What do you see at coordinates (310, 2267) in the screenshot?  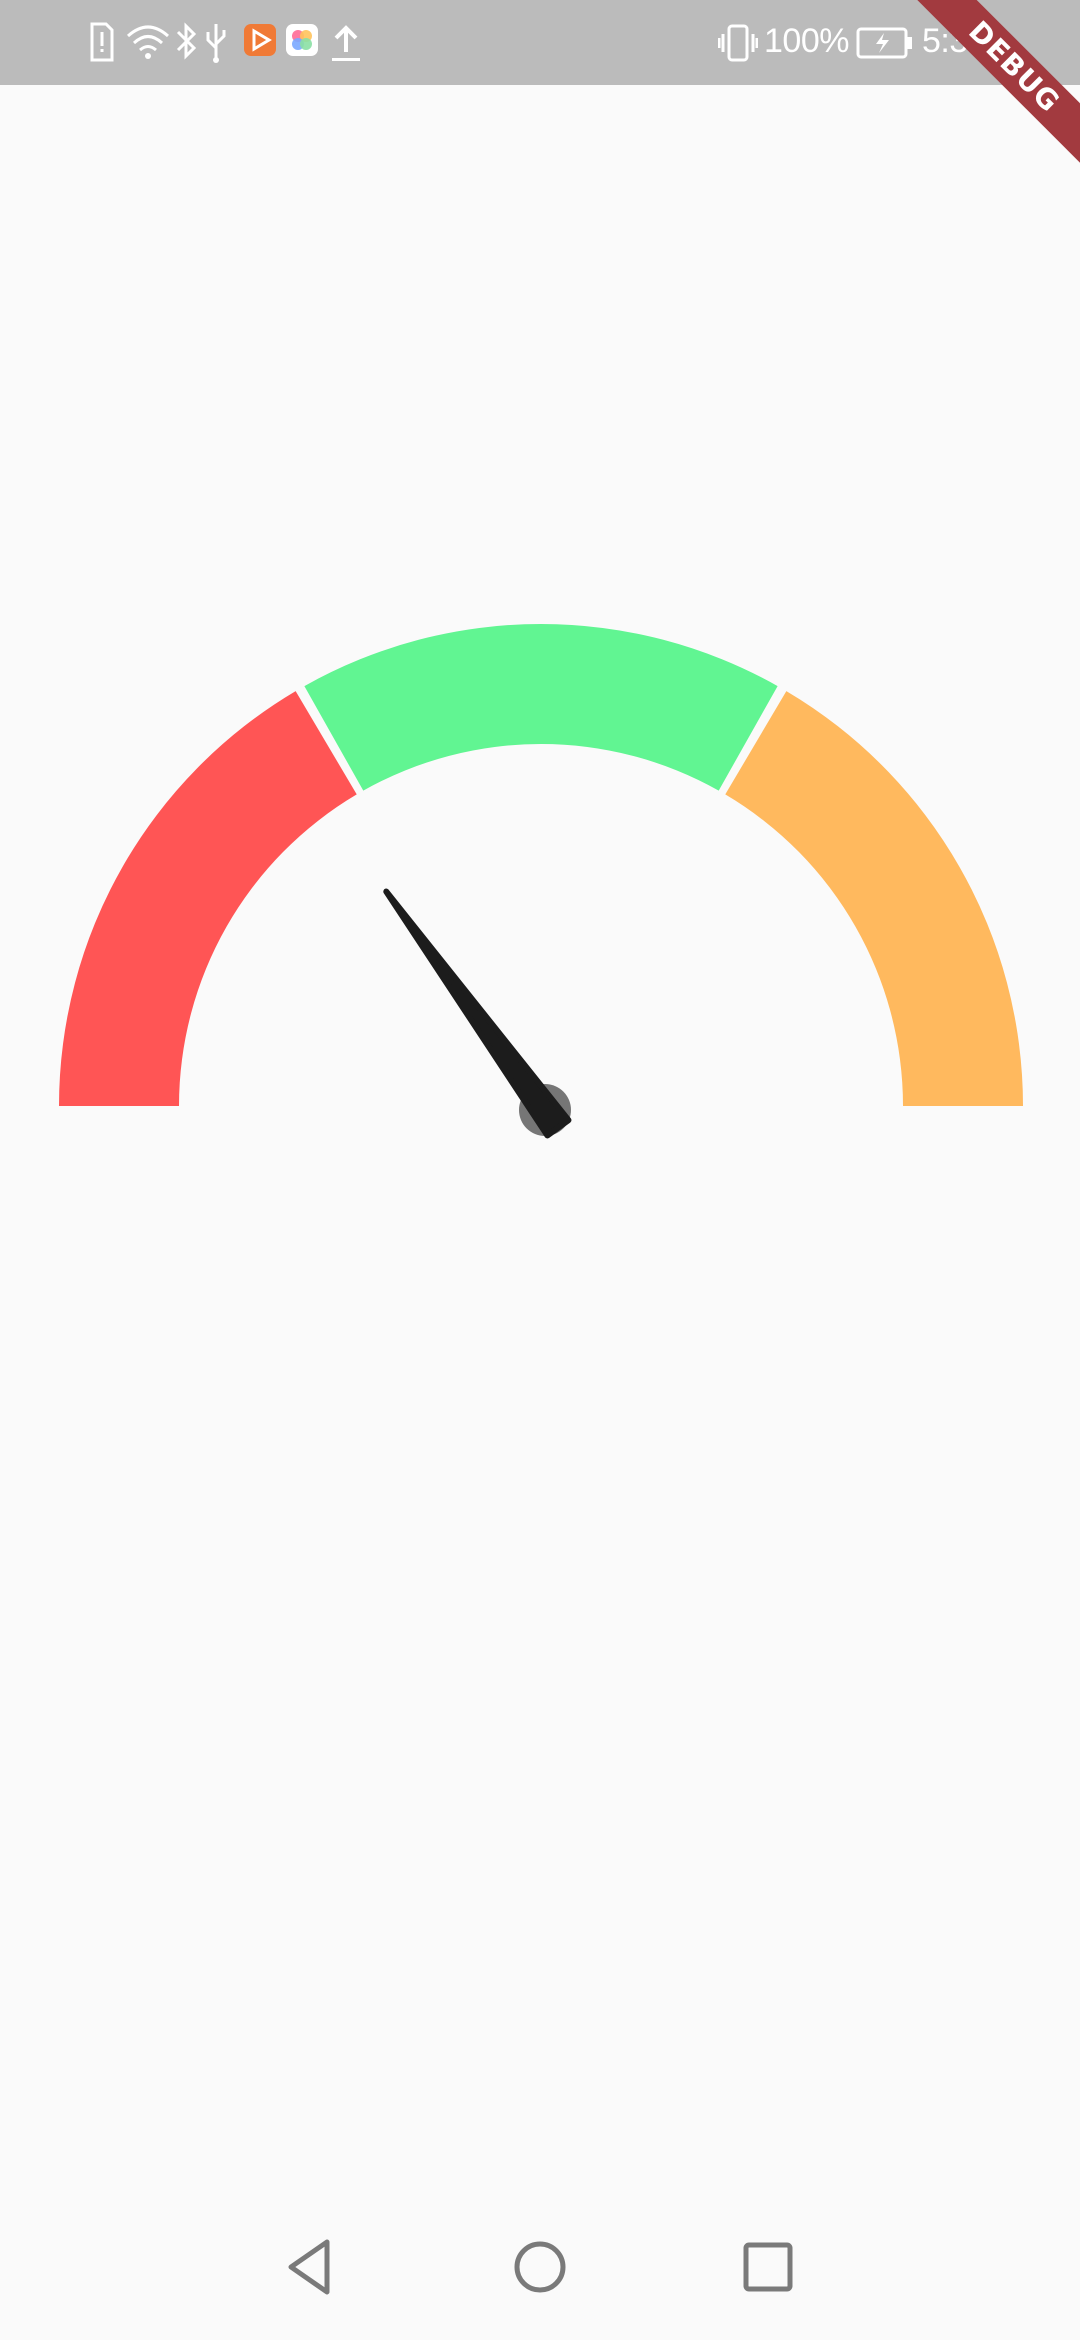 I see `back-icon` at bounding box center [310, 2267].